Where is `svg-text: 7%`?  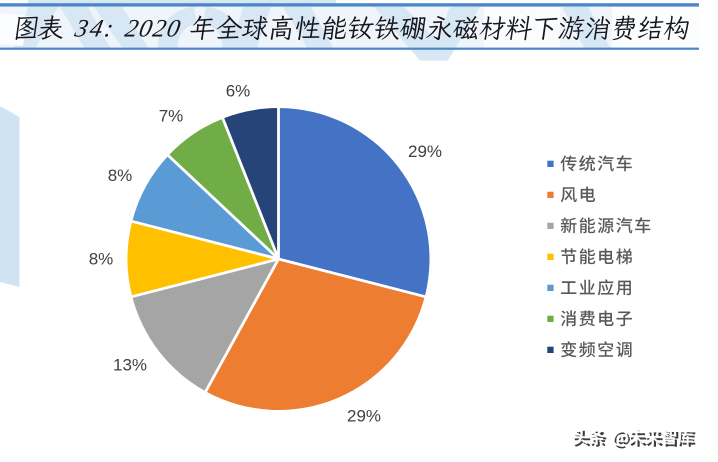
svg-text: 7% is located at coordinates (171, 116).